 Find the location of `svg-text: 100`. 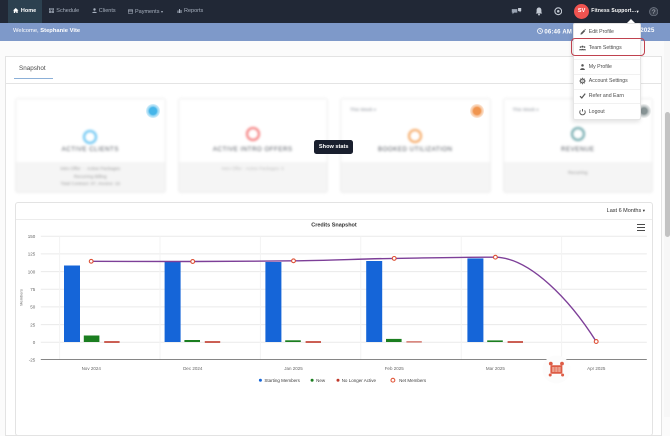

svg-text: 100 is located at coordinates (32, 271).